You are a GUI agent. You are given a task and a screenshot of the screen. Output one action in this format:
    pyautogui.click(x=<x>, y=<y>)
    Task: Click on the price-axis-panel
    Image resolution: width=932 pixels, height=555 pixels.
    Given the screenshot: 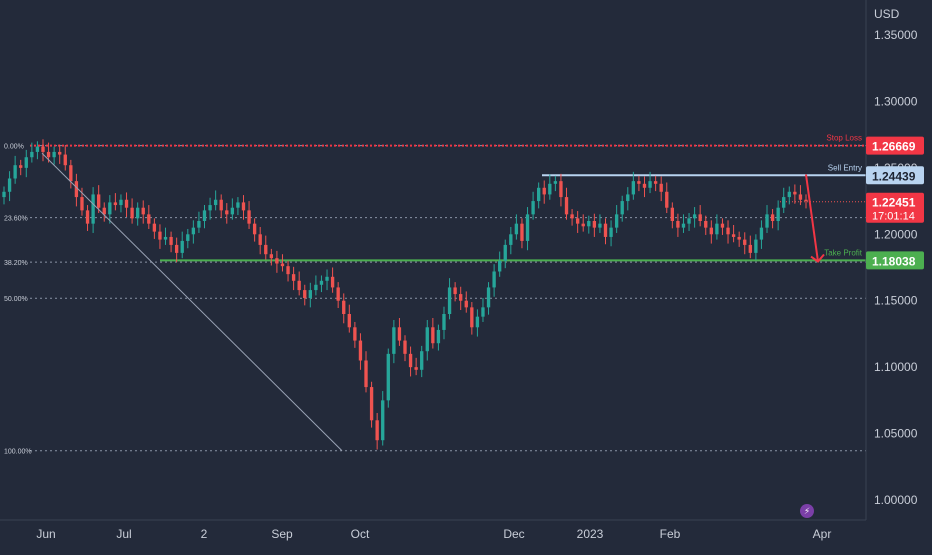 What is the action you would take?
    pyautogui.click(x=899, y=275)
    